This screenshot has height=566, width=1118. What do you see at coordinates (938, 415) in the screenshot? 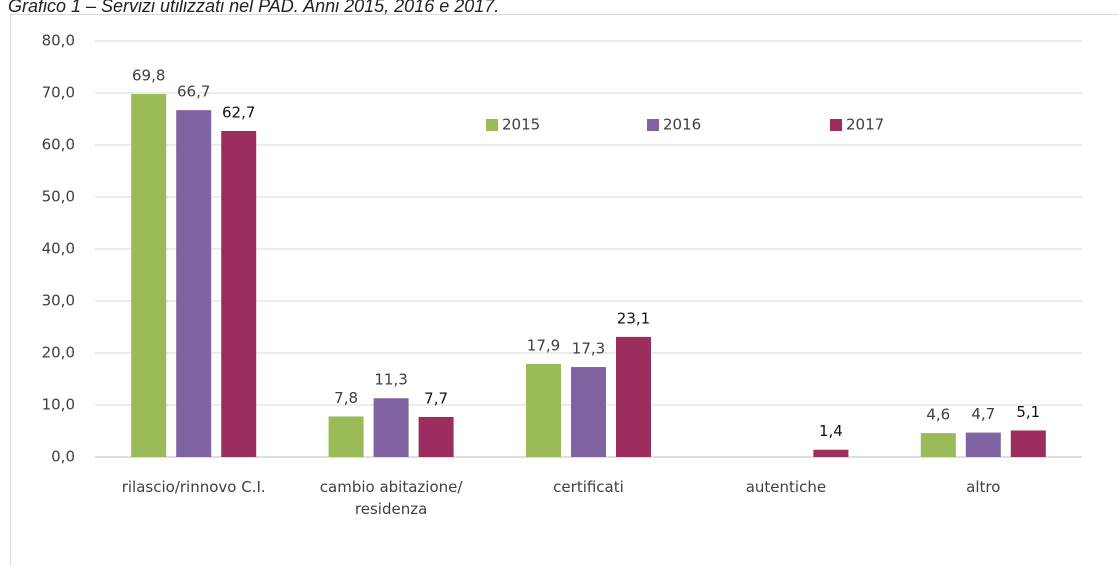
I see `data-label: 4,6` at bounding box center [938, 415].